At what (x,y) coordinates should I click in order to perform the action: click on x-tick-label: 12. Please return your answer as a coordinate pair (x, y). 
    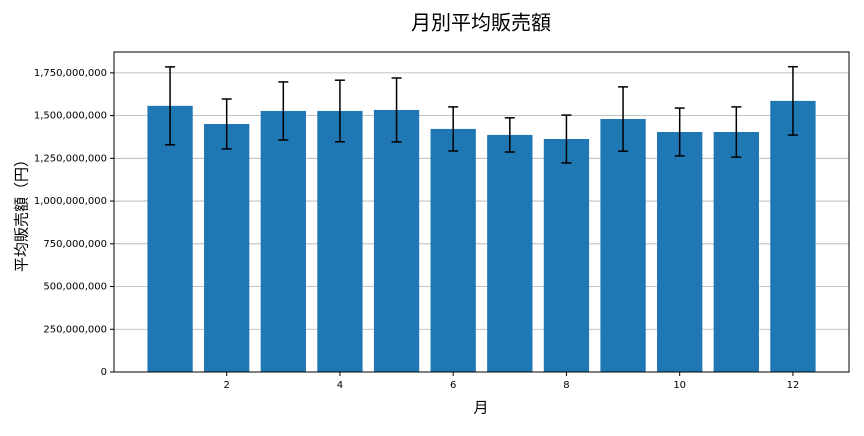
    Looking at the image, I should click on (793, 385).